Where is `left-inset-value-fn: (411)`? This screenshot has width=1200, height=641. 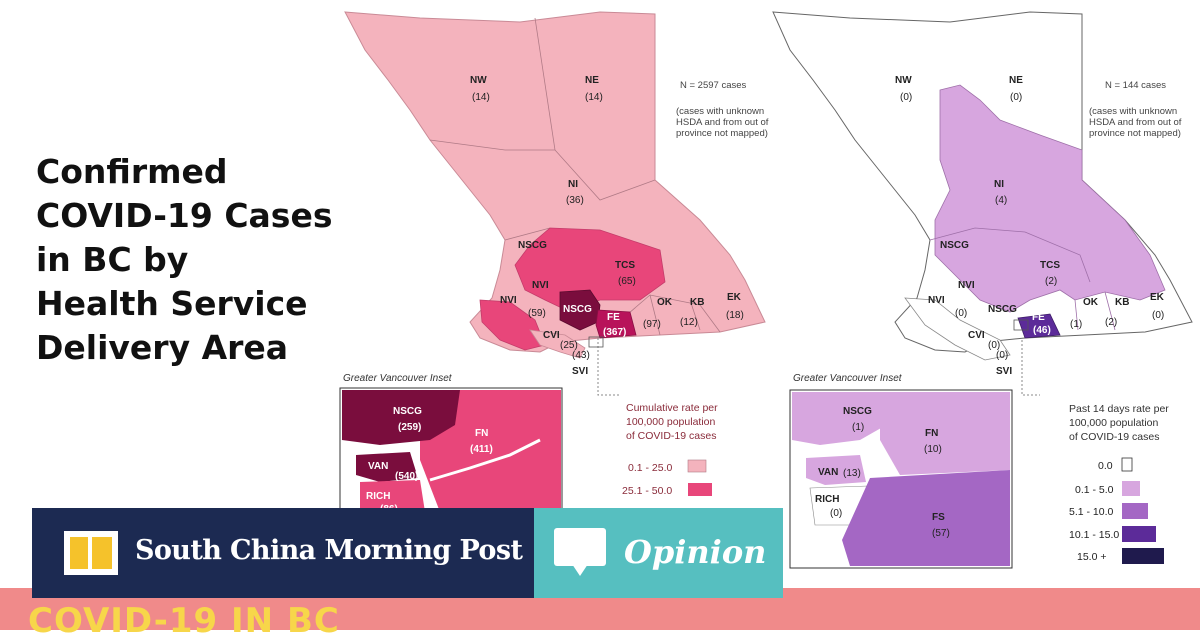 left-inset-value-fn: (411) is located at coordinates (481, 449).